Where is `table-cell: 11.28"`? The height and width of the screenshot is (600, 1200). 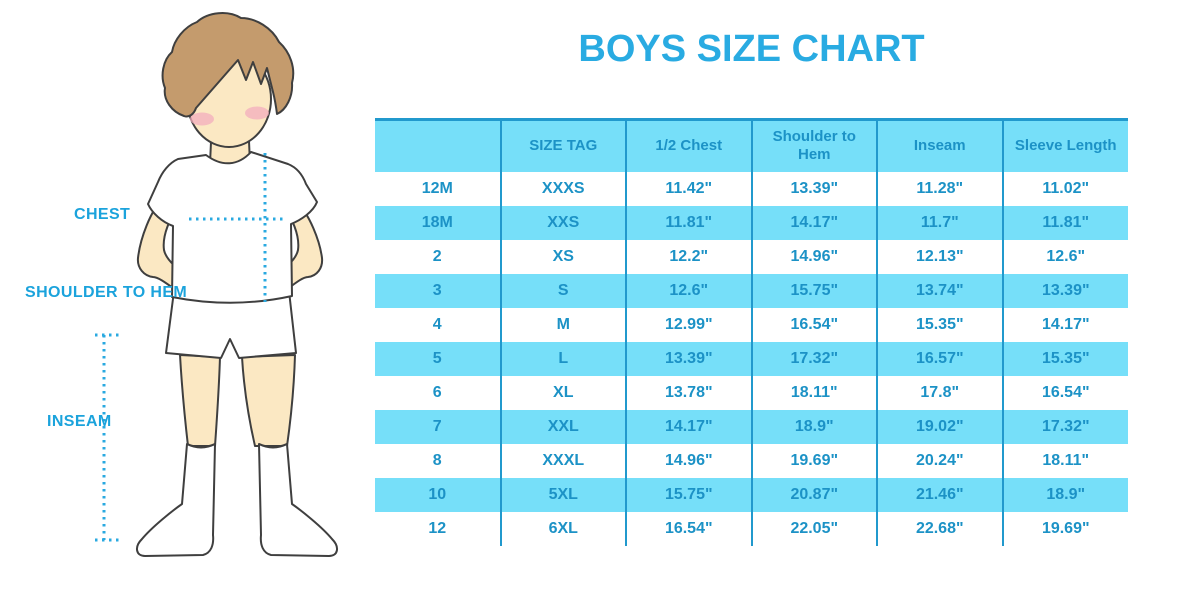 table-cell: 11.28" is located at coordinates (939, 188).